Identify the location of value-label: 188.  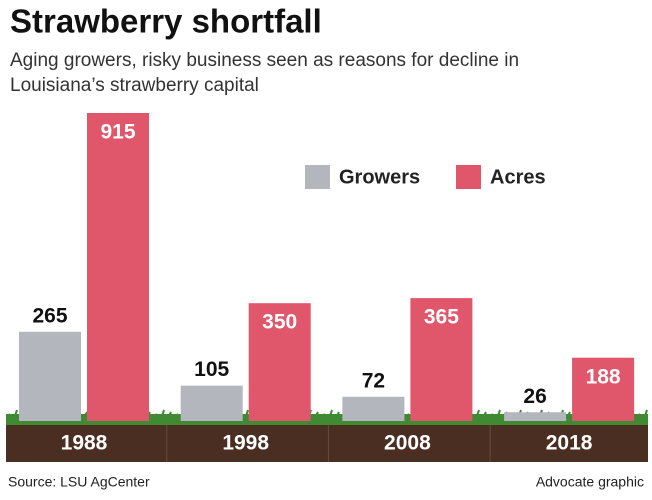
(603, 376).